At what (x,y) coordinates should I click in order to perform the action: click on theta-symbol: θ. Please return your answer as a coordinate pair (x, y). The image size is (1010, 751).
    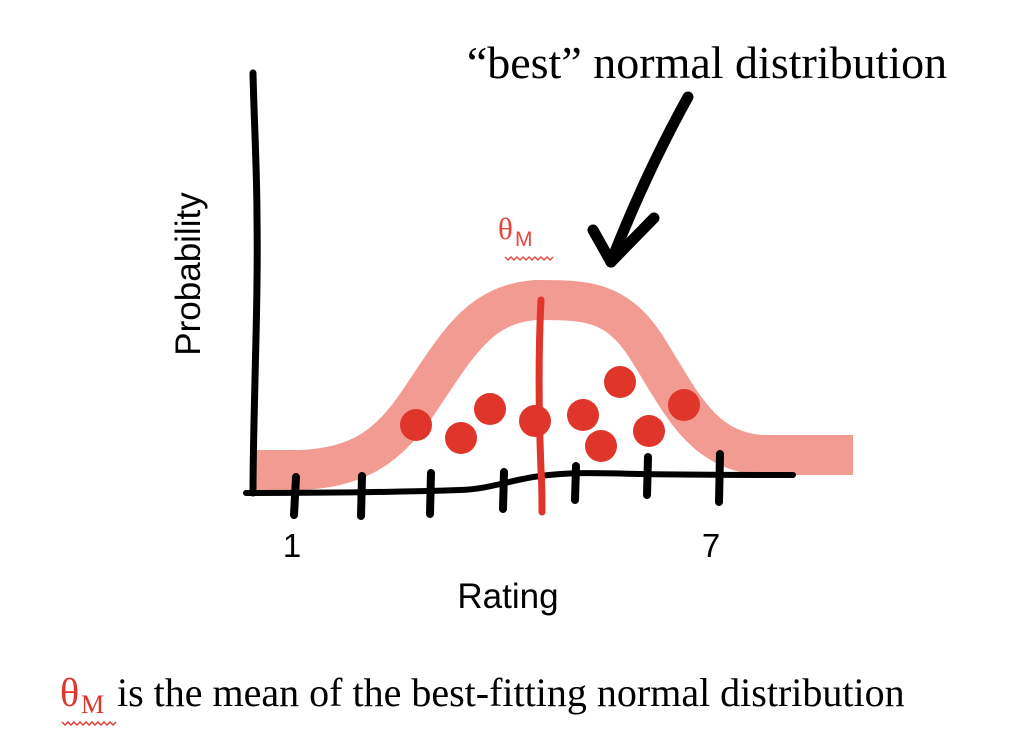
    Looking at the image, I should click on (505, 228).